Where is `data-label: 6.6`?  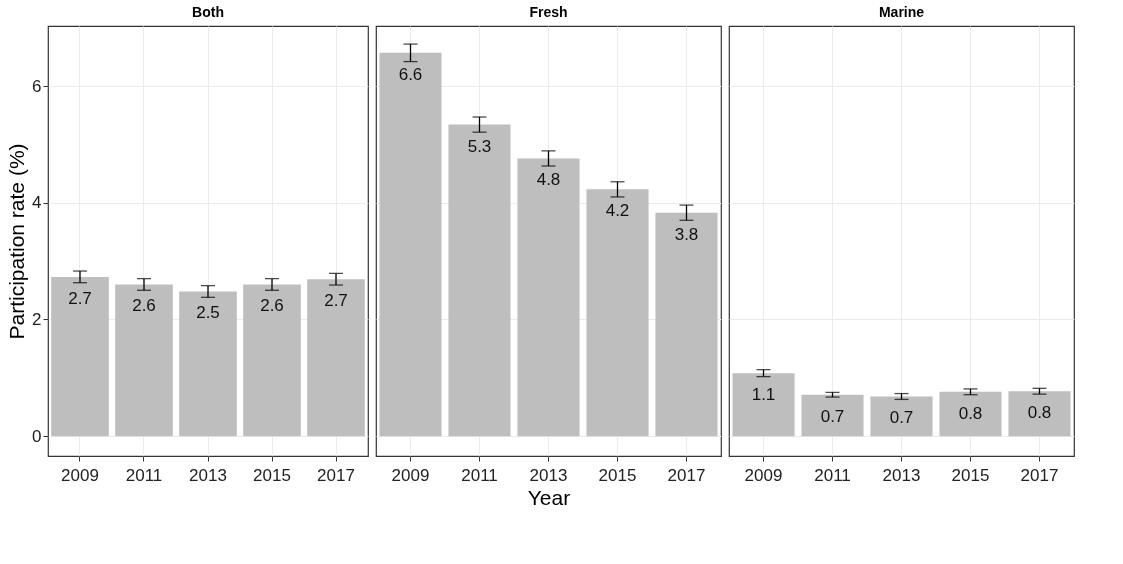
data-label: 6.6 is located at coordinates (410, 74).